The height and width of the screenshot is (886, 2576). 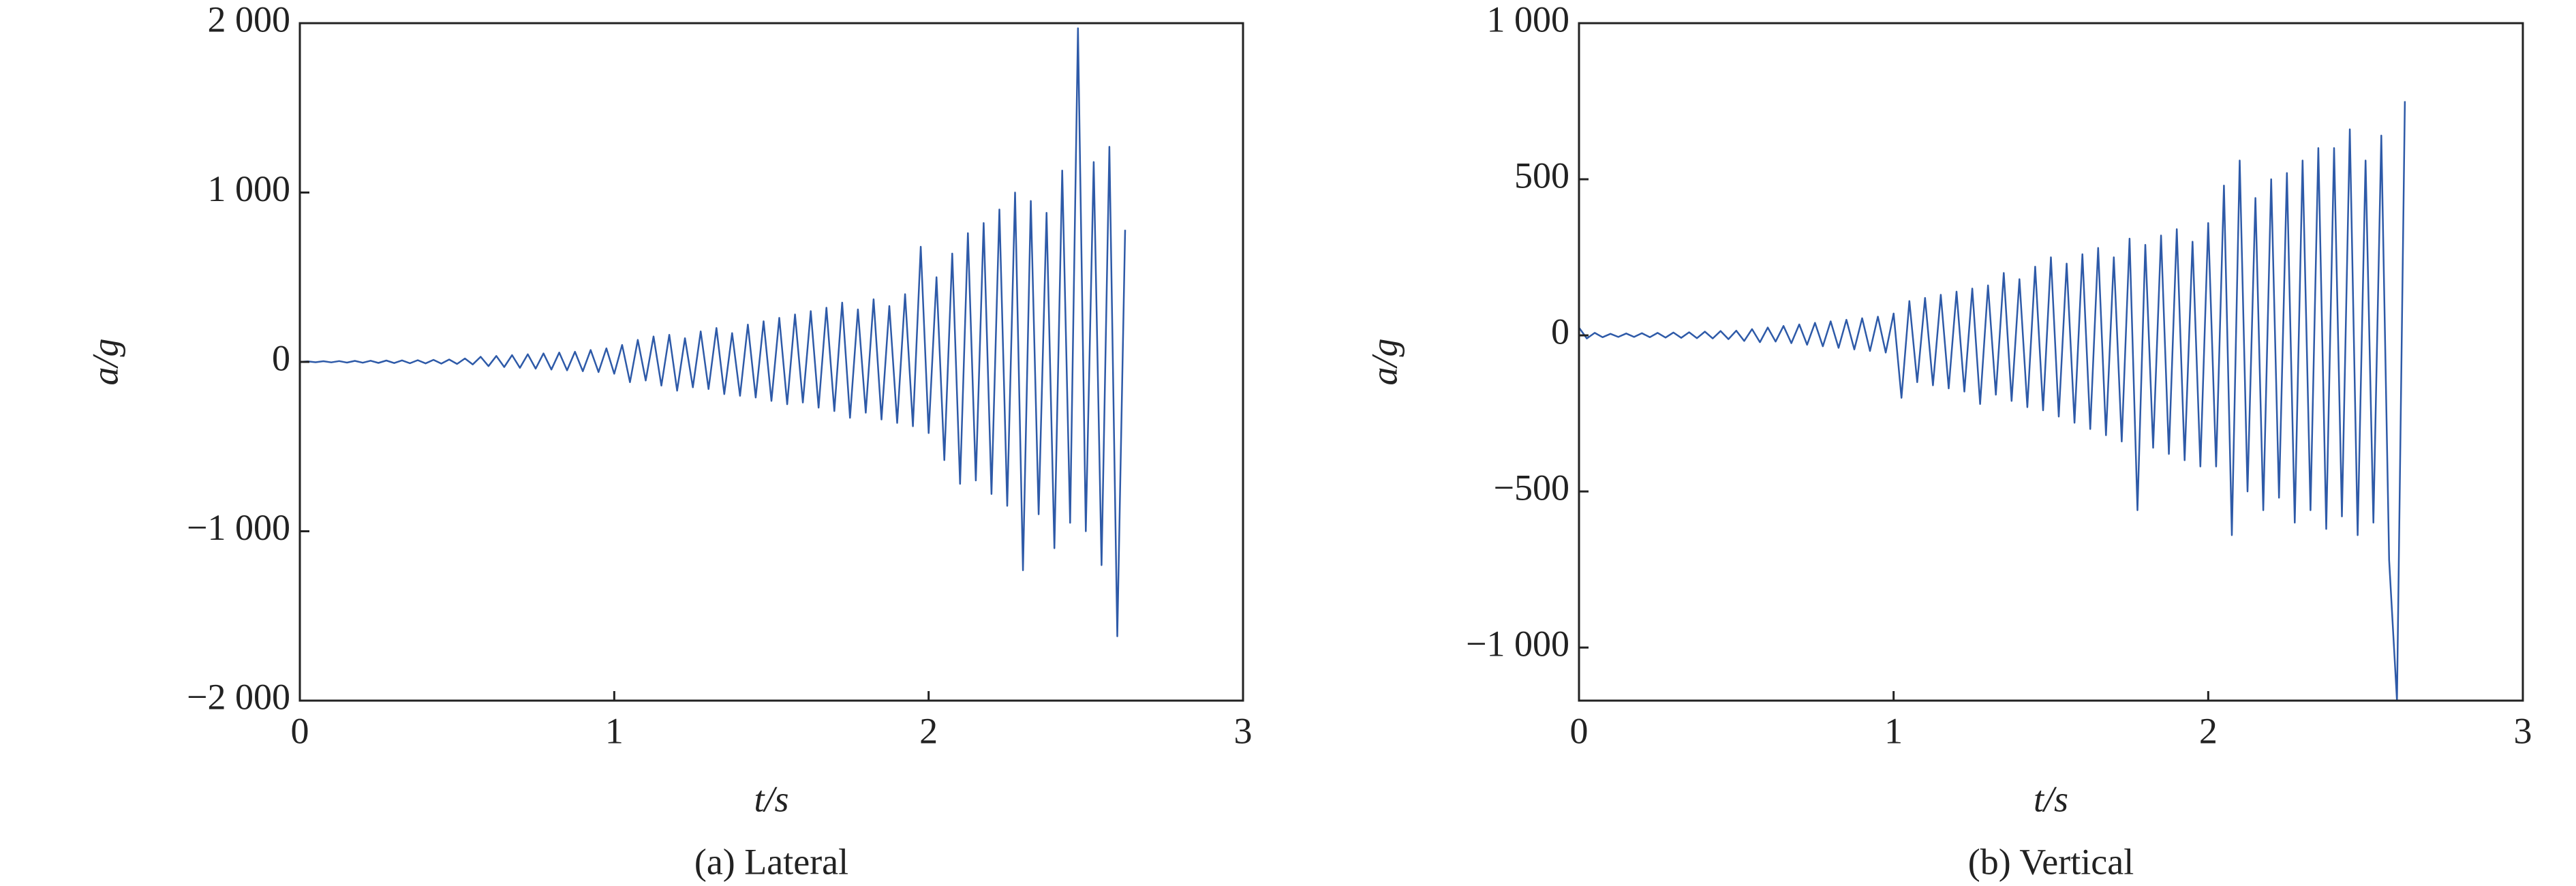 I want to click on y-tick-label: 500, so click(x=1541, y=175).